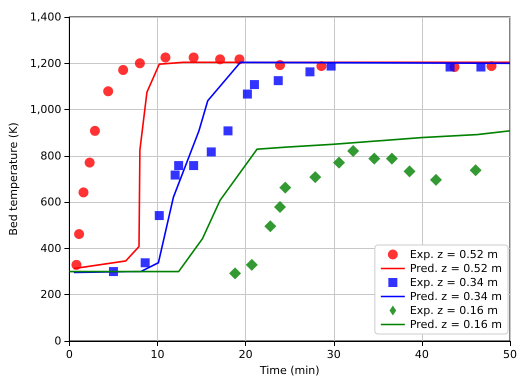 The image size is (520, 382). I want to click on legend-label: Exp. z = 0.16 m, so click(454, 310).